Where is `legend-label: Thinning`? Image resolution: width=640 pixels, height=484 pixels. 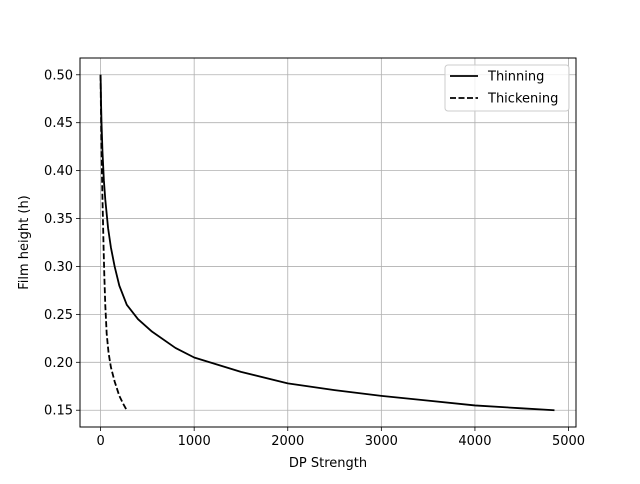
legend-label: Thinning is located at coordinates (515, 77).